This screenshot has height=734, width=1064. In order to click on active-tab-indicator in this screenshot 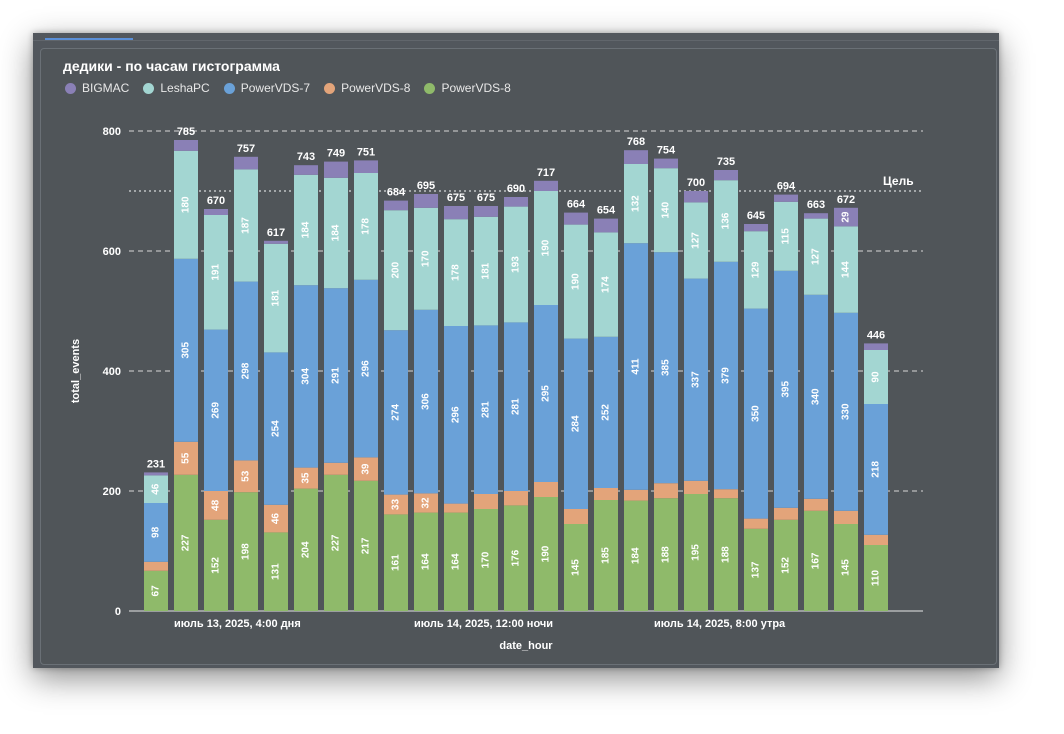, I will do `click(89, 39)`.